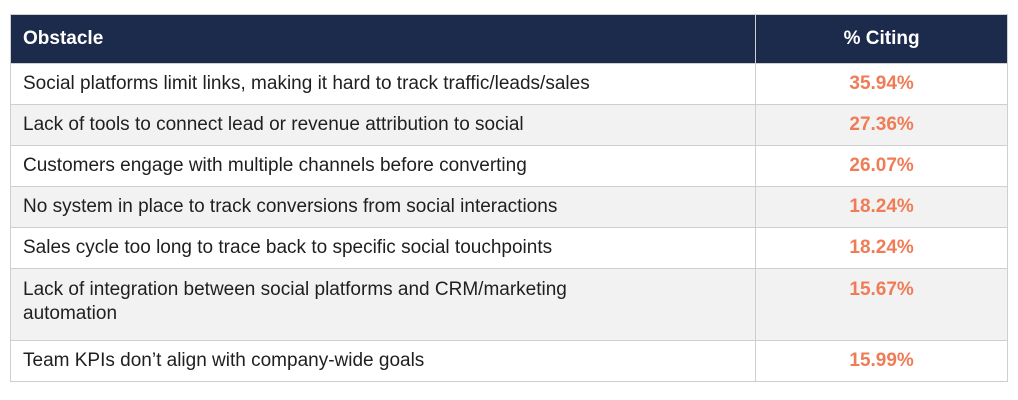 The image size is (1018, 400). What do you see at coordinates (881, 361) in the screenshot?
I see `pct-cell: 15.99%` at bounding box center [881, 361].